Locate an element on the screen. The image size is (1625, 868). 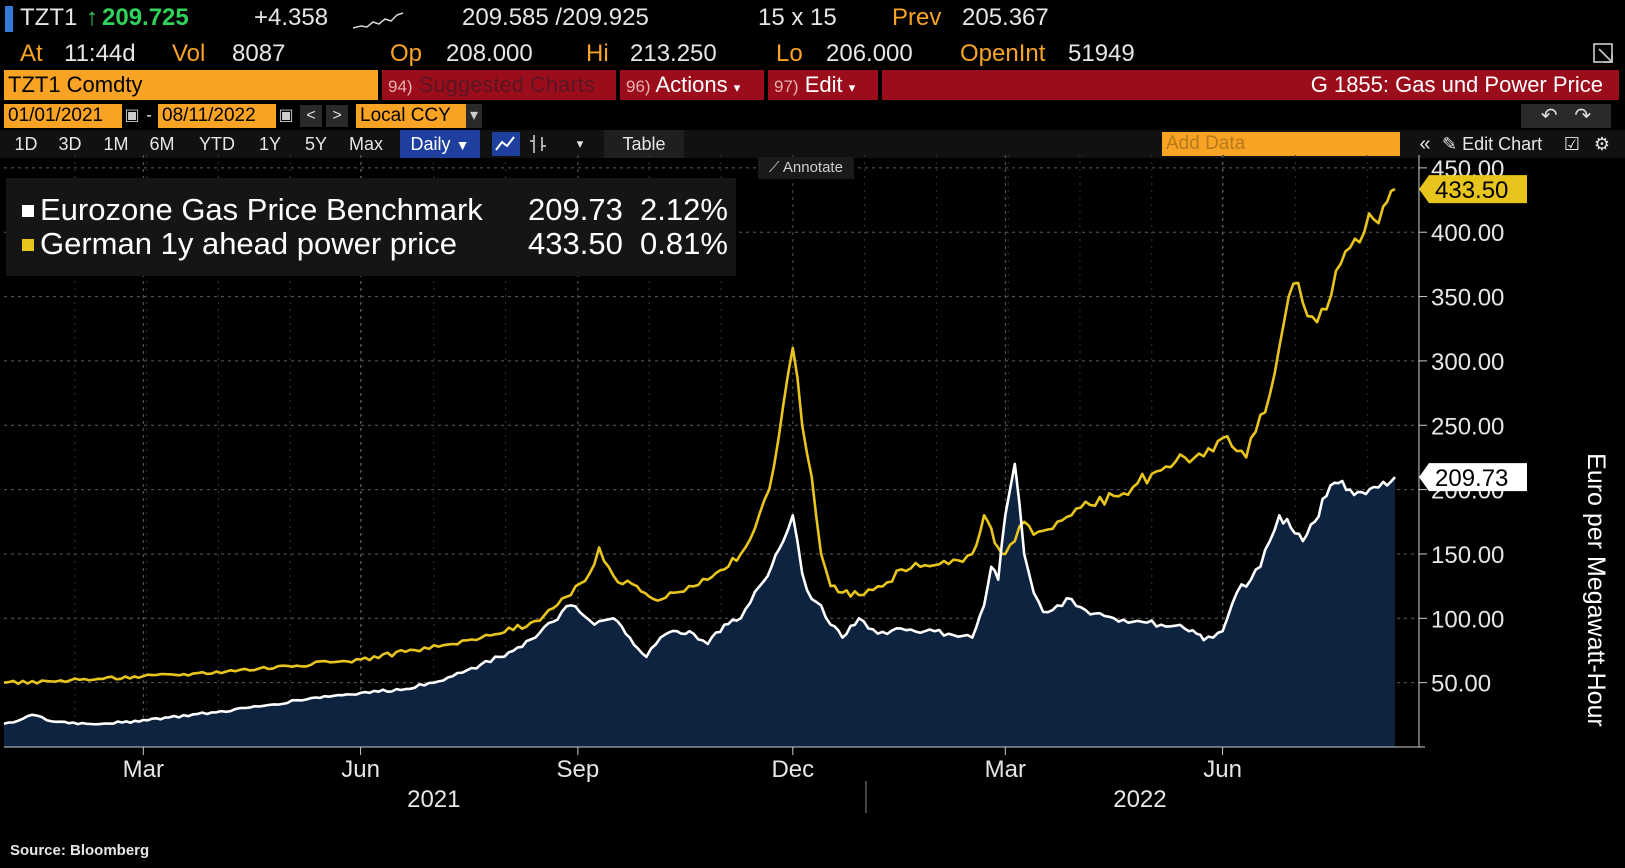
y-tick-label: 100.00 is located at coordinates (1467, 619).